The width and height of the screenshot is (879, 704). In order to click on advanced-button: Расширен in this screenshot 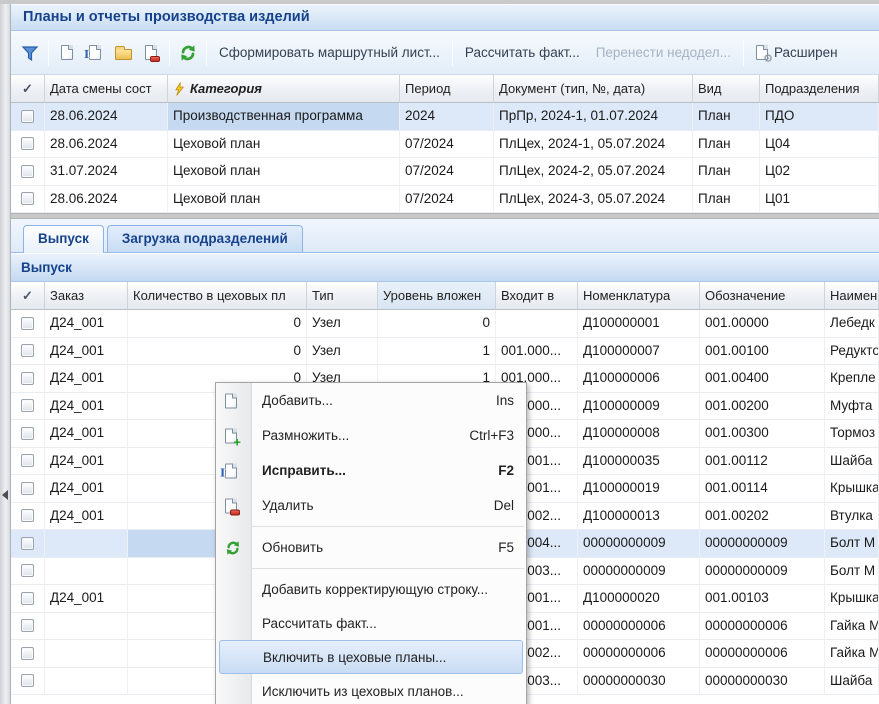, I will do `click(797, 53)`.